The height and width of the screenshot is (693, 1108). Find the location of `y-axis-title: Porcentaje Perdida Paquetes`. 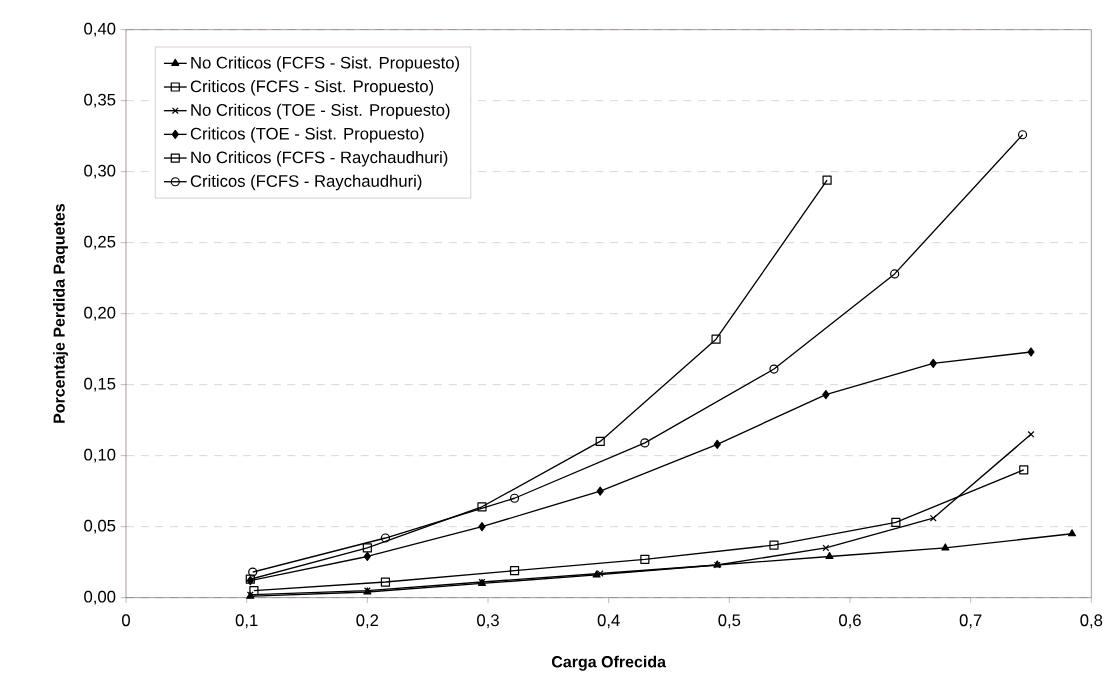

y-axis-title: Porcentaje Perdida Paquetes is located at coordinates (60, 313).